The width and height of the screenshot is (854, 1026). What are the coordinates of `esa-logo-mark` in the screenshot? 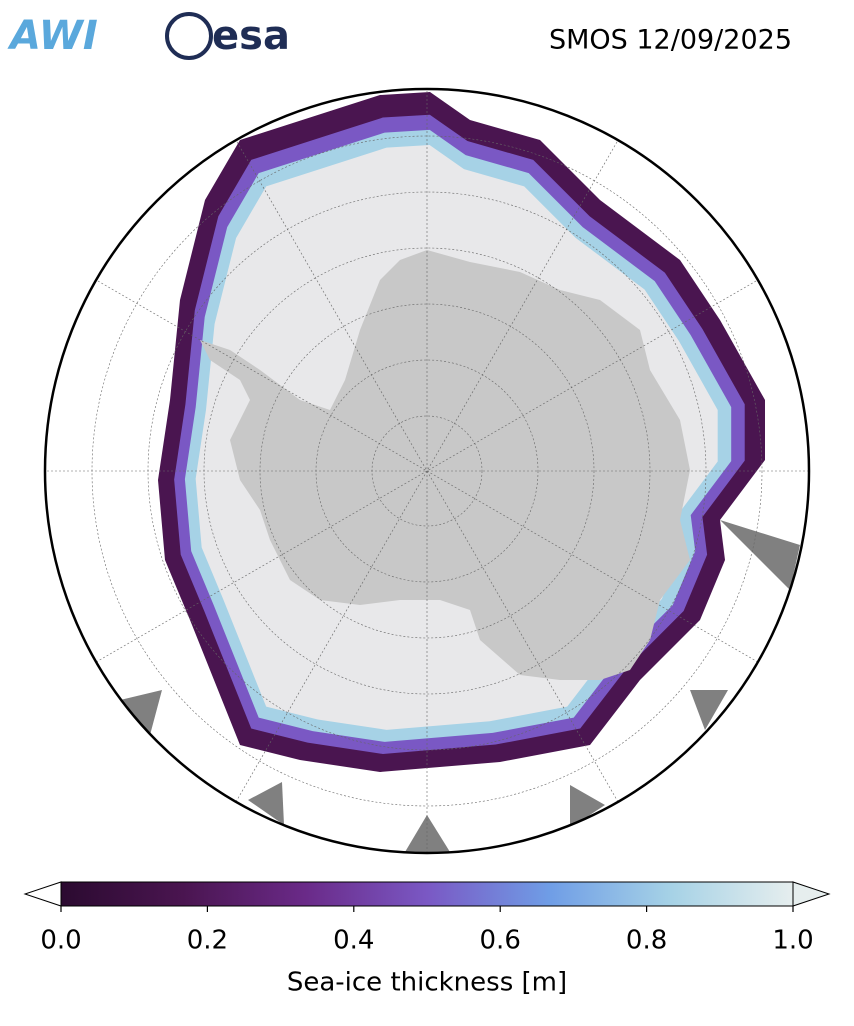 It's located at (189, 36).